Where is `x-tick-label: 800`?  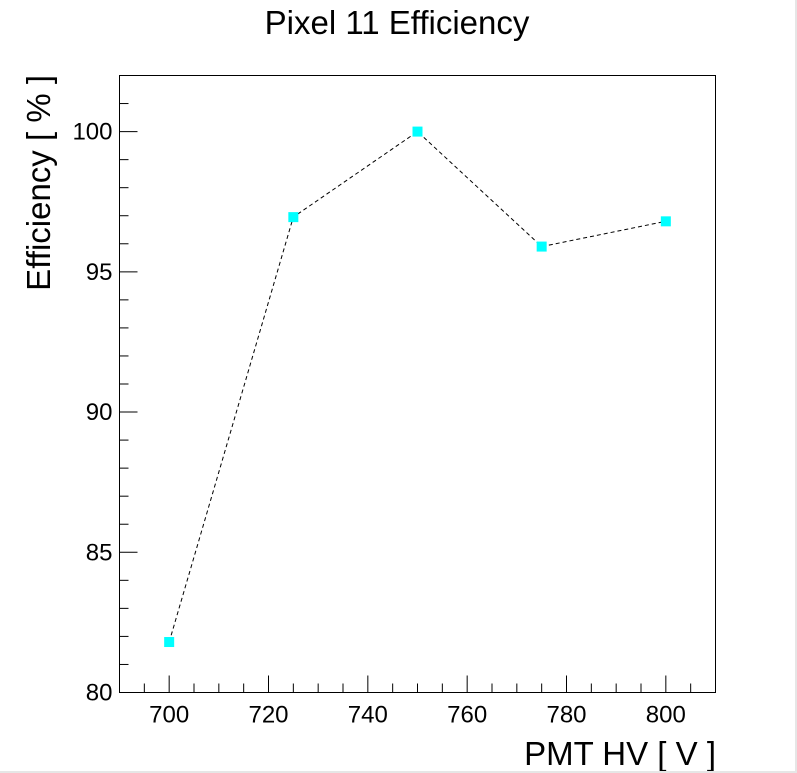
x-tick-label: 800 is located at coordinates (666, 715).